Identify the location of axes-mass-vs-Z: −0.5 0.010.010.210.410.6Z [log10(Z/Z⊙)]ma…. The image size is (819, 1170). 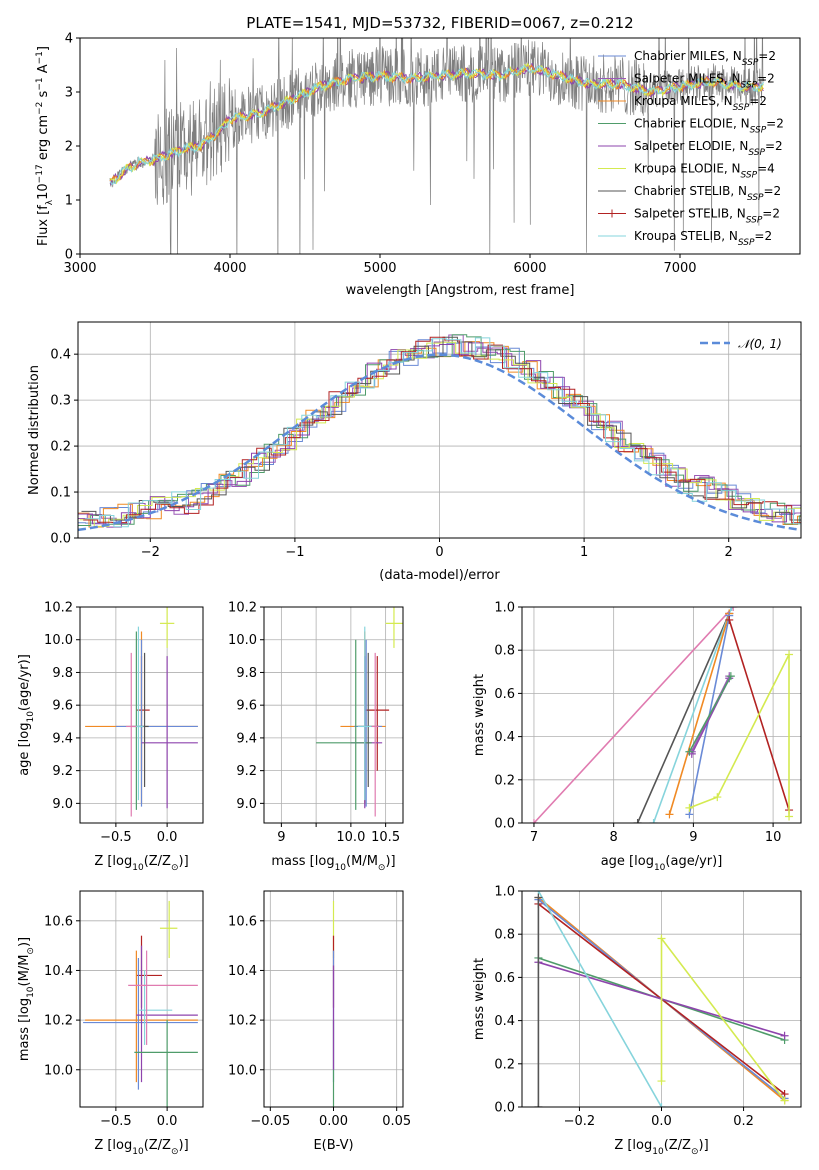
(110, 1023).